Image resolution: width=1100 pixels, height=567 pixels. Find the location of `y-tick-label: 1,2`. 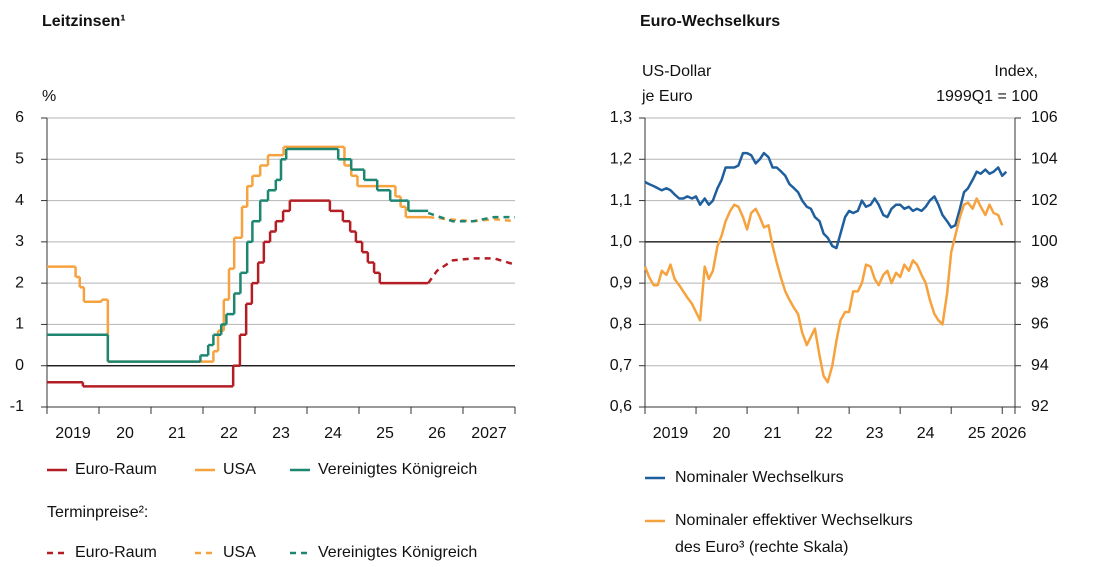

y-tick-label: 1,2 is located at coordinates (621, 159).